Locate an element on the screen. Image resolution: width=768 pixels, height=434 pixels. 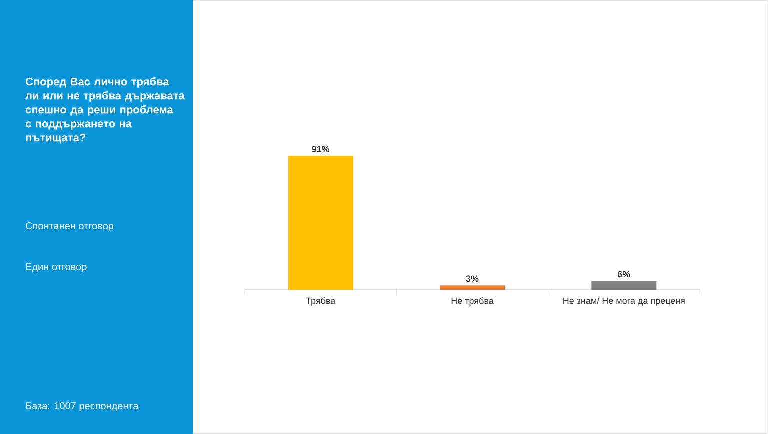
data-label: 6% is located at coordinates (624, 274).